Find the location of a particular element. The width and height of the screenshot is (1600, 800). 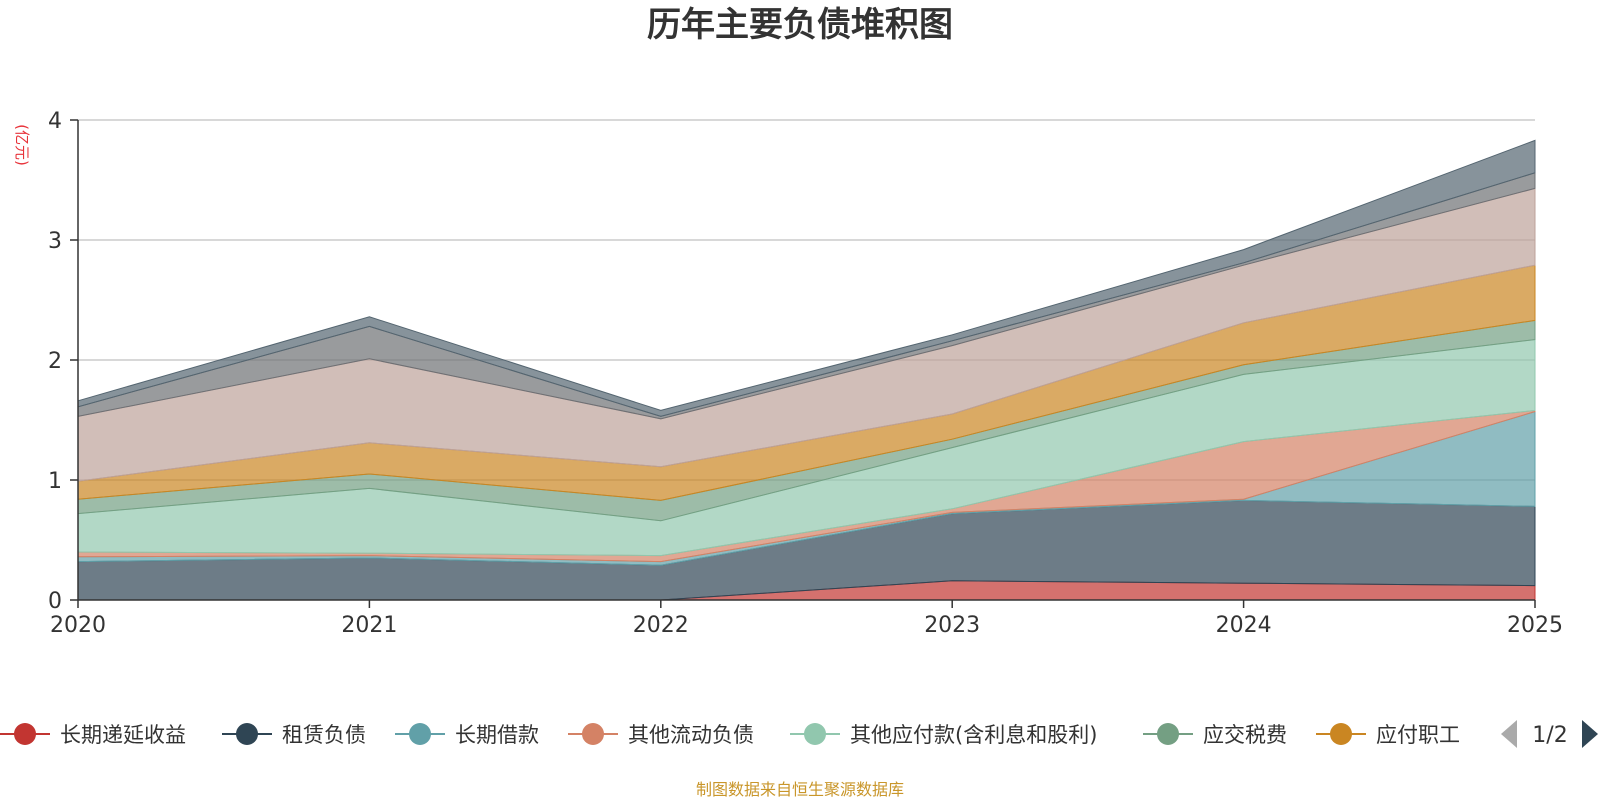

legend-label: 应交税费 is located at coordinates (1245, 735).